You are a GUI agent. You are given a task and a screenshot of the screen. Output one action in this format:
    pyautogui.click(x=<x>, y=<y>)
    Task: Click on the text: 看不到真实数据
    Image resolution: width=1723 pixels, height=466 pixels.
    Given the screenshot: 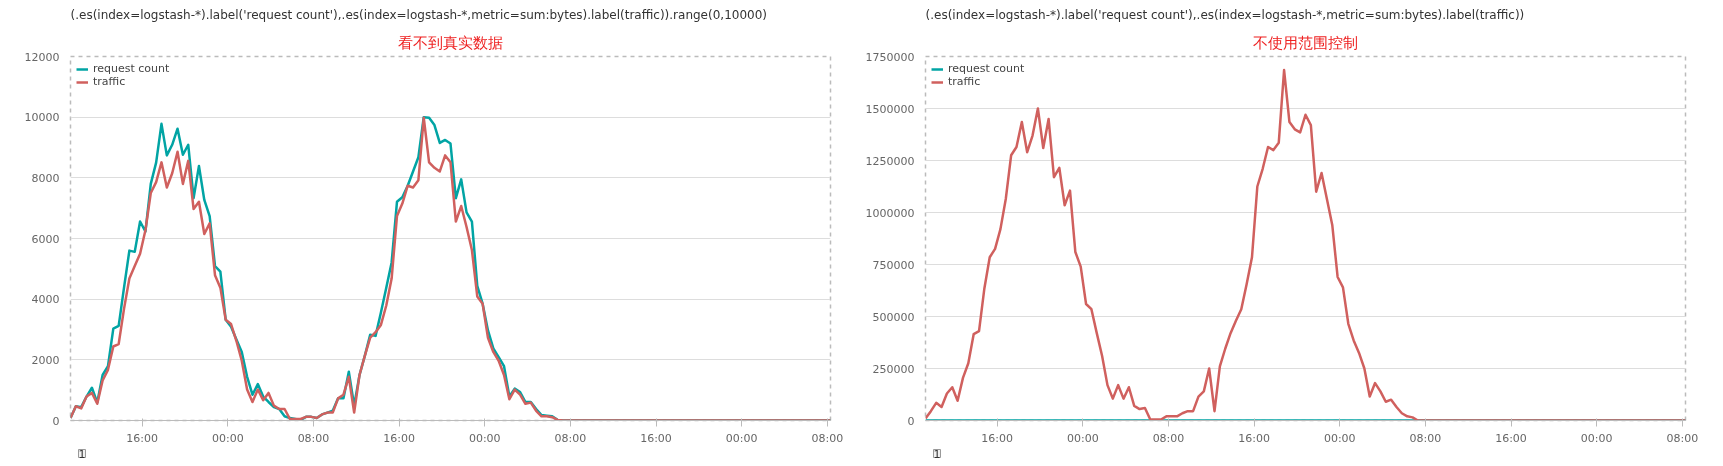 What is the action you would take?
    pyautogui.click(x=450, y=42)
    